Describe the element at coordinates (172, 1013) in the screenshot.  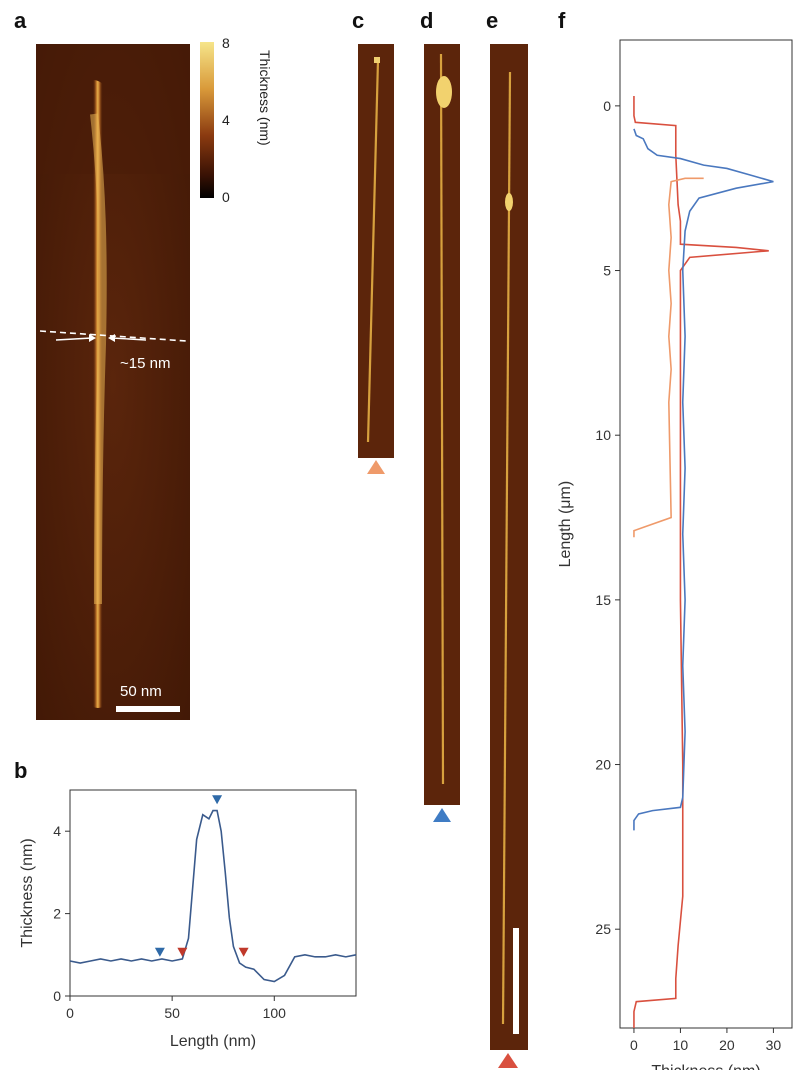
I see `x-tick-label-b: 50` at that location.